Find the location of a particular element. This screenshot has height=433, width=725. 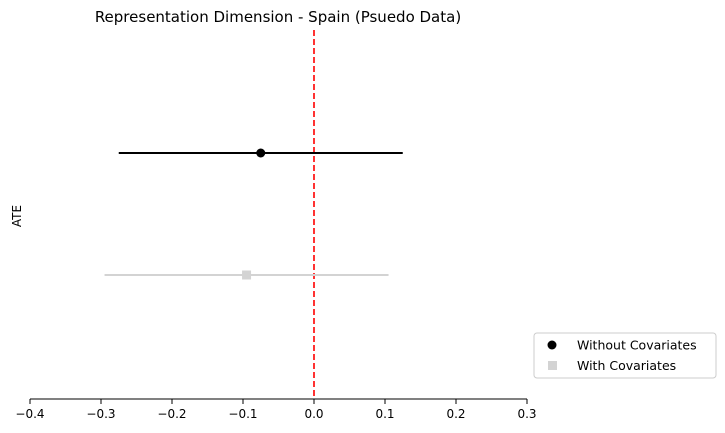

legend-circle-marker is located at coordinates (552, 345).